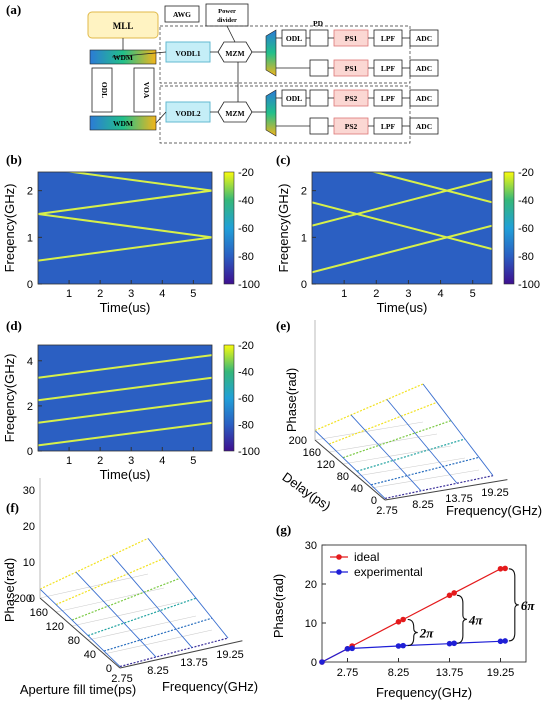 The height and width of the screenshot is (708, 550). Describe the element at coordinates (146, 90) in the screenshot. I see `svg-text: VOA` at that location.